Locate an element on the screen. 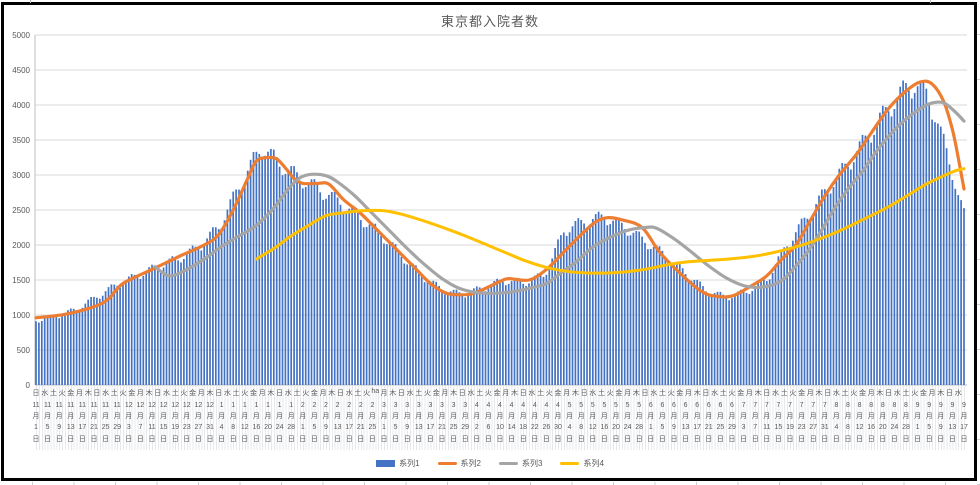 This screenshot has height=485, width=980. date-label: 11 月 21 日 is located at coordinates (94, 422).